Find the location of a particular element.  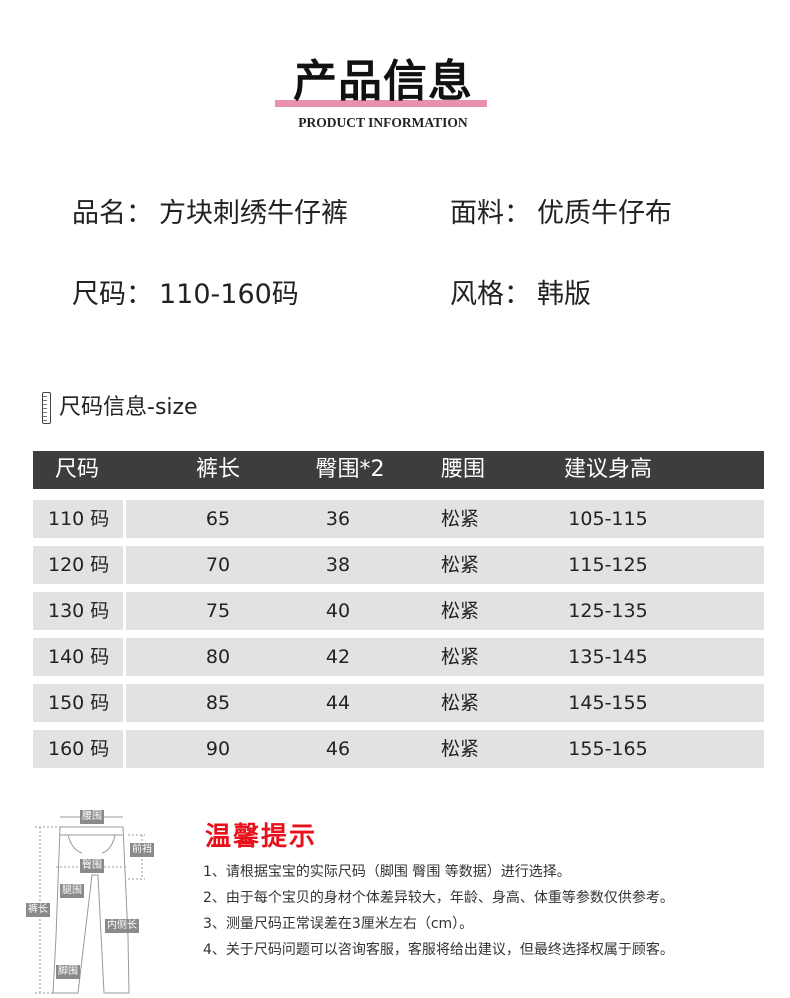

diagram-label-length: 裤长 is located at coordinates (38, 910).